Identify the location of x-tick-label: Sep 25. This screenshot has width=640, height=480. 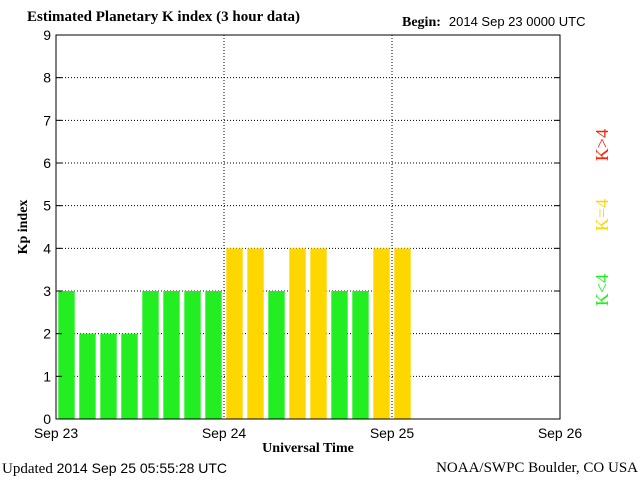
(392, 433).